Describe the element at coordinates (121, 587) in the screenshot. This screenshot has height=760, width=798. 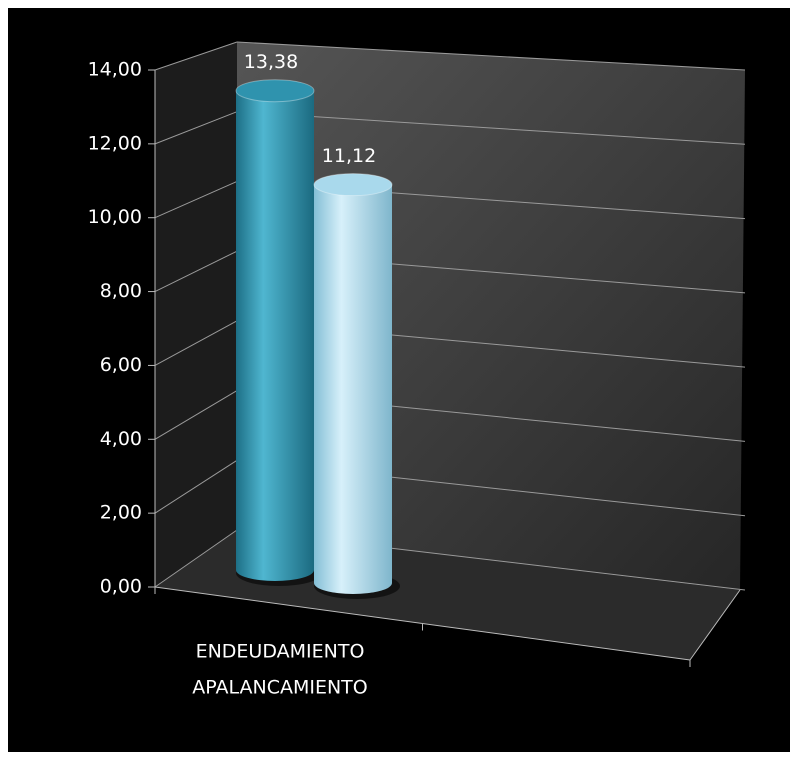
I see `y-tick-label: 0,00` at that location.